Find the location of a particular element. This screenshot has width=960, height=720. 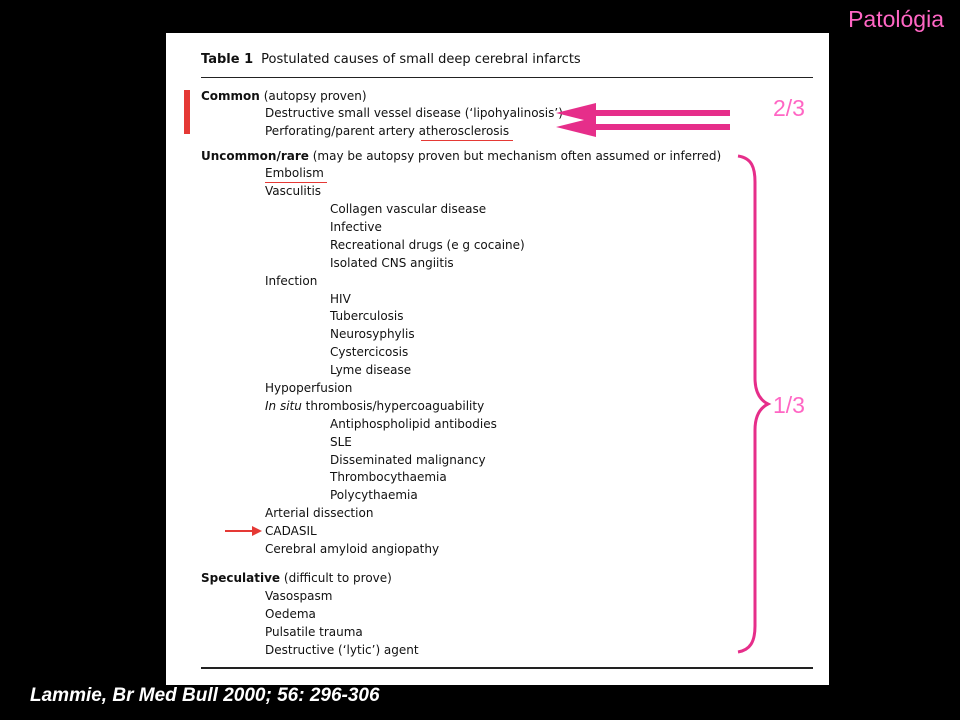

cadasil-item: CADASIL is located at coordinates (291, 531).